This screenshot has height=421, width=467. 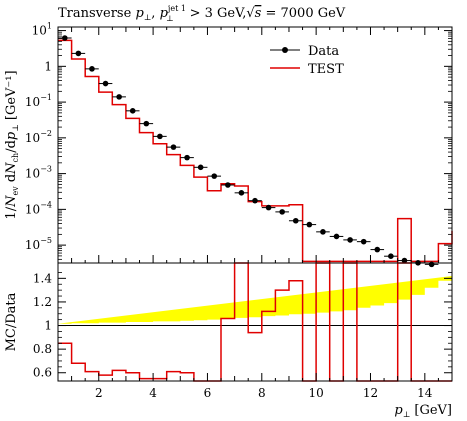 What do you see at coordinates (38, 173) in the screenshot?
I see `main-y-tick-label: 10⁻³` at bounding box center [38, 173].